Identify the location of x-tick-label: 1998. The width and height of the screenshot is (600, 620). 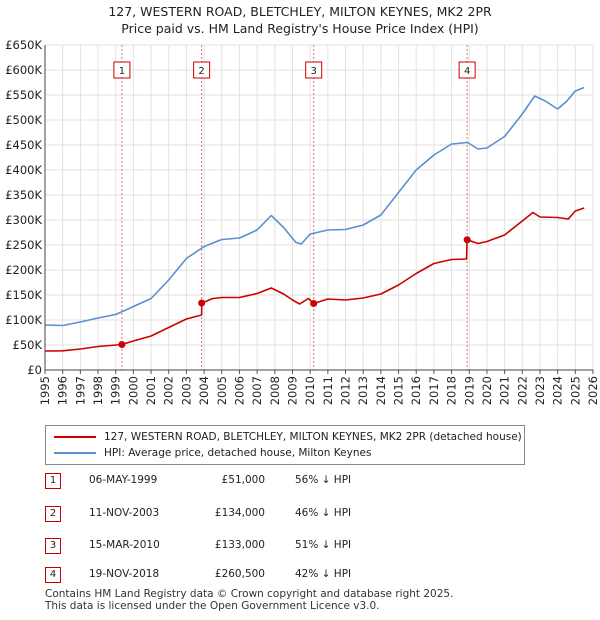
(98, 390).